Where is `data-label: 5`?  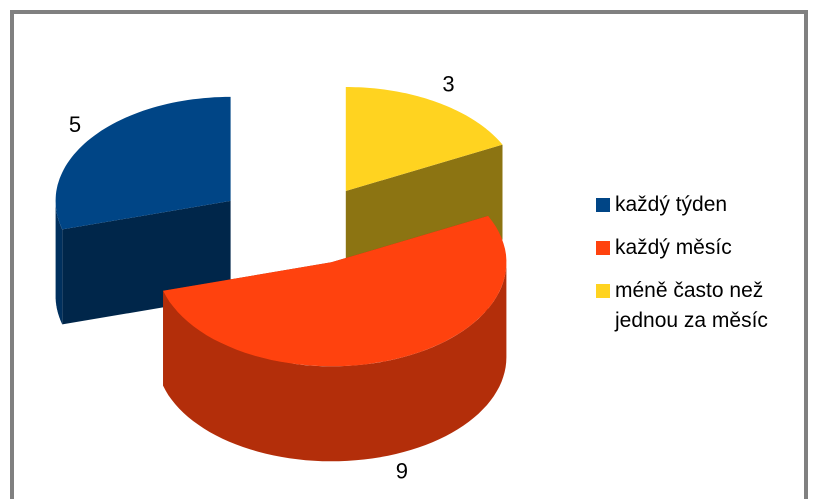
data-label: 5 is located at coordinates (75, 124).